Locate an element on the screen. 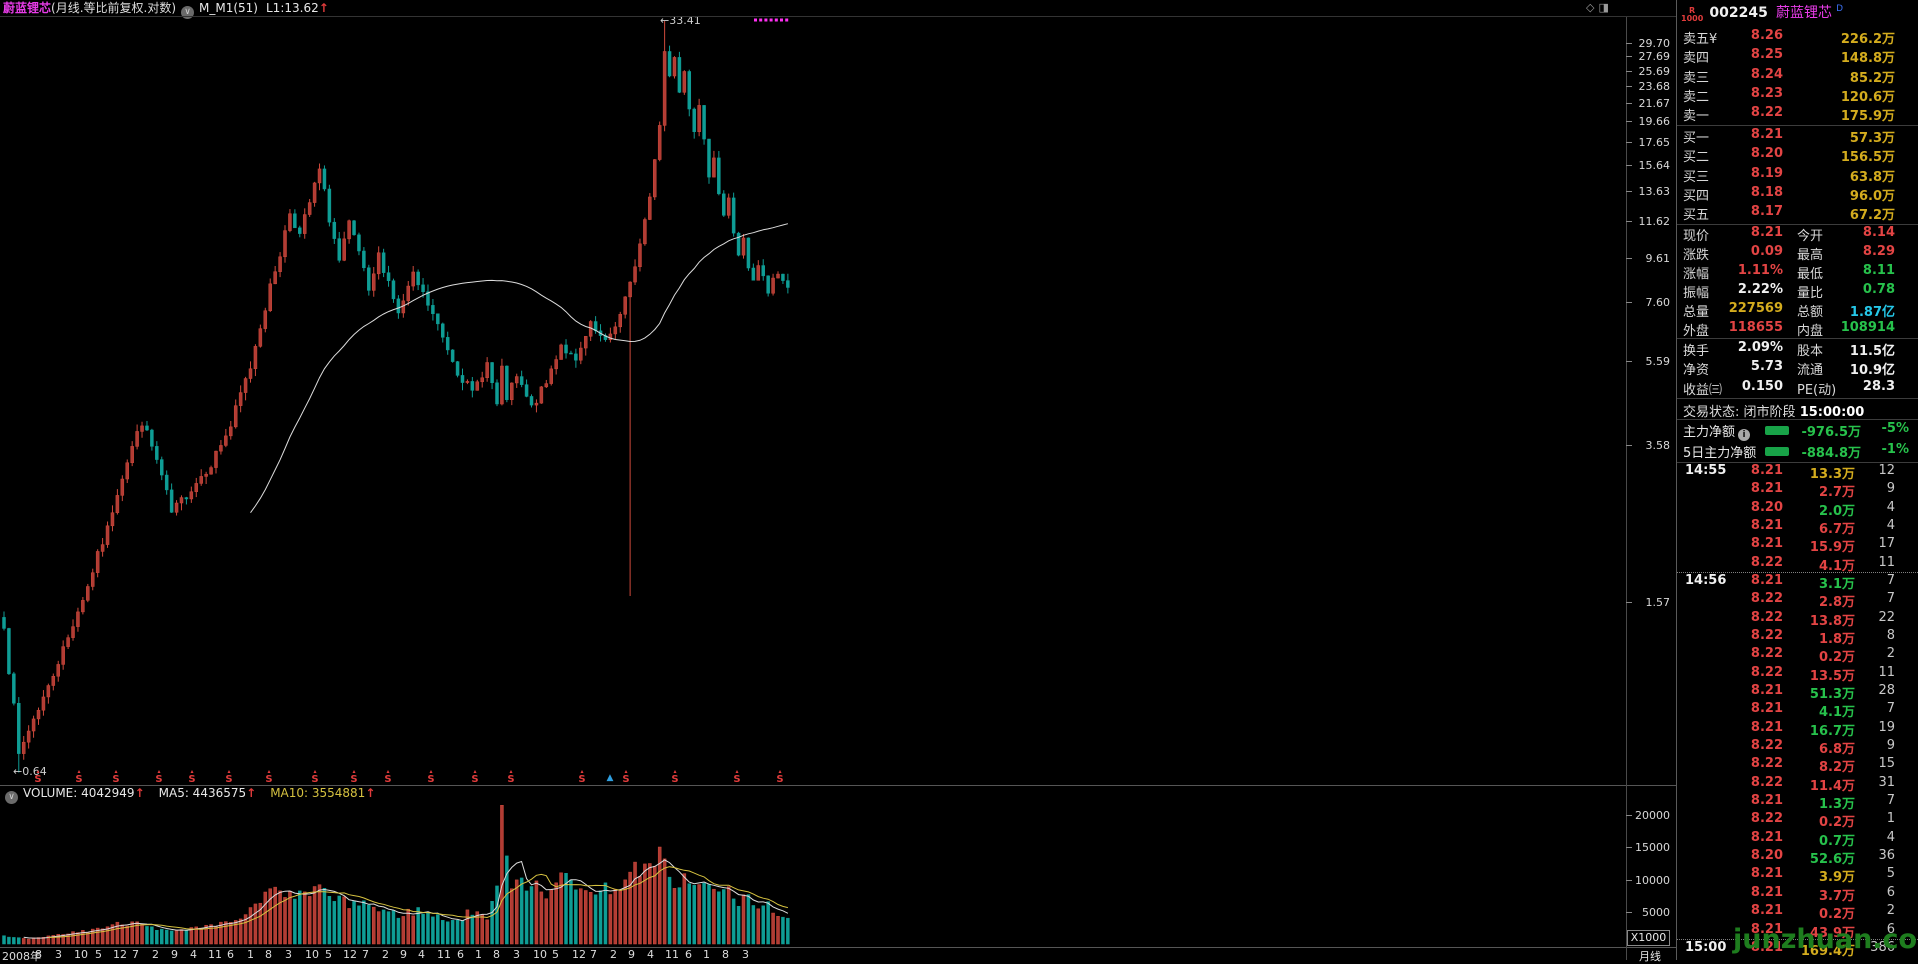 This screenshot has height=964, width=1918. tick-row: 8.22 0.2万 1 is located at coordinates (1822, 821).